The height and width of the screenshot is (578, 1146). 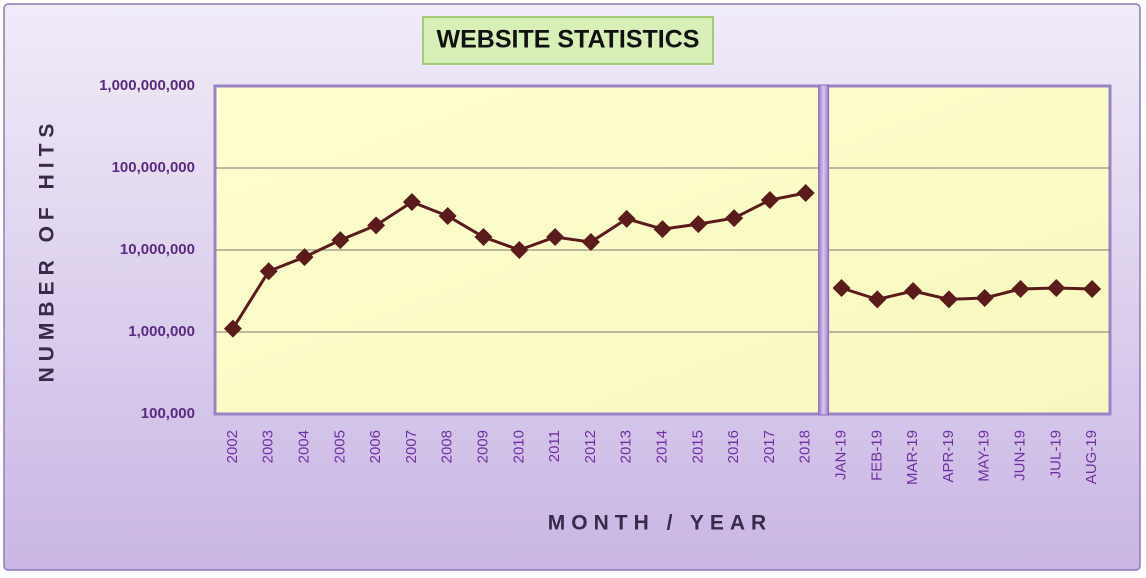 What do you see at coordinates (661, 446) in the screenshot?
I see `x-tick-label: 2014` at bounding box center [661, 446].